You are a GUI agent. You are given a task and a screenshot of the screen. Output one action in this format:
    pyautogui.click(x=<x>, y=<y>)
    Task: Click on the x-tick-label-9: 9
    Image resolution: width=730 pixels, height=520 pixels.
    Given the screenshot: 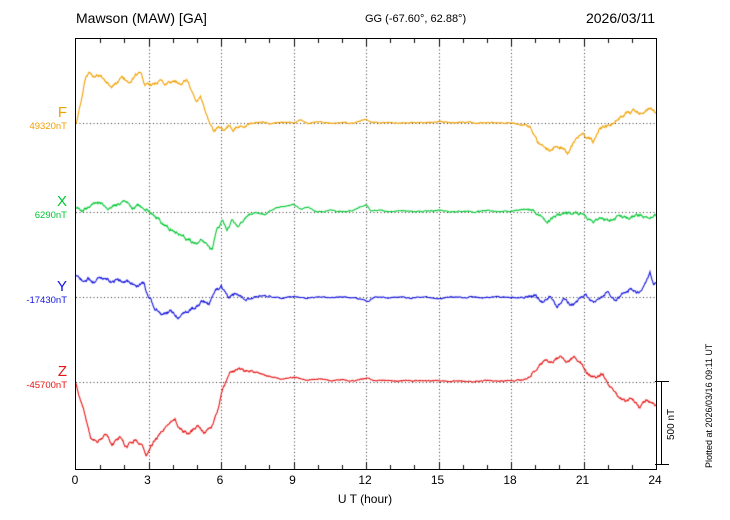 What is the action you would take?
    pyautogui.click(x=292, y=480)
    